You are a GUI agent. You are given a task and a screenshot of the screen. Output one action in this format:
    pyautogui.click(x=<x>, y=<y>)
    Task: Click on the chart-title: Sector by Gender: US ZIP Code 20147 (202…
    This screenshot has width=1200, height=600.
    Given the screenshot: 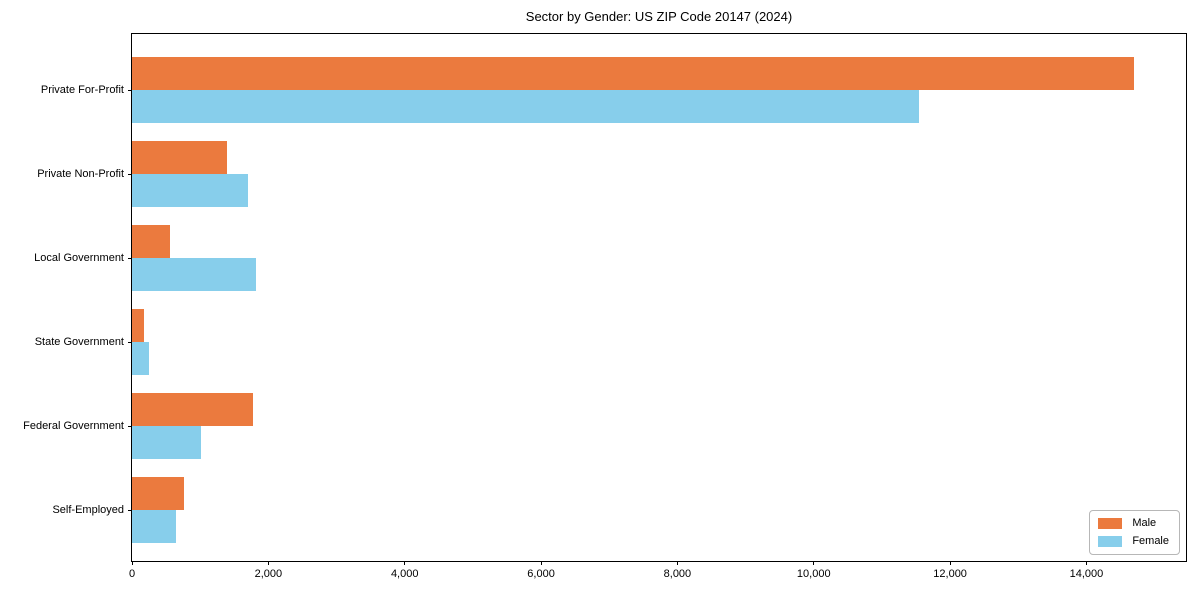 What is the action you would take?
    pyautogui.click(x=659, y=16)
    